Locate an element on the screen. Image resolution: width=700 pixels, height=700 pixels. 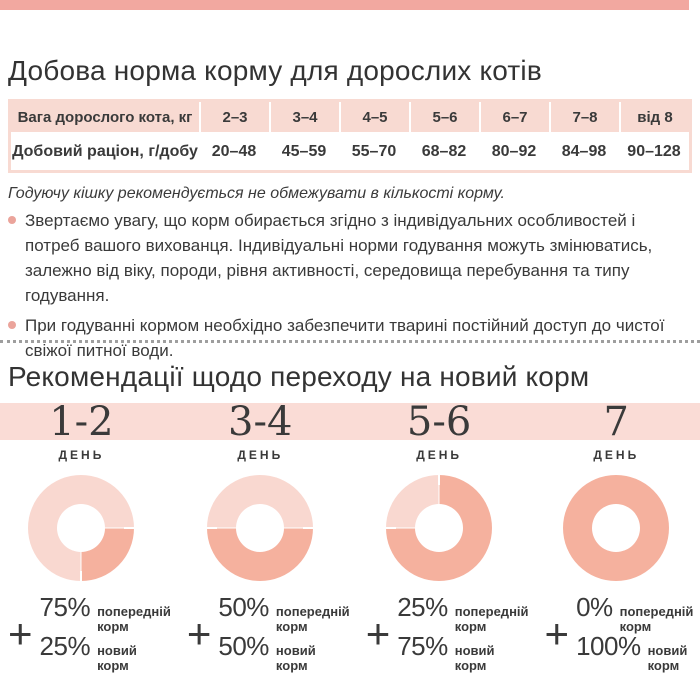
dotted-divider is located at coordinates (350, 341).